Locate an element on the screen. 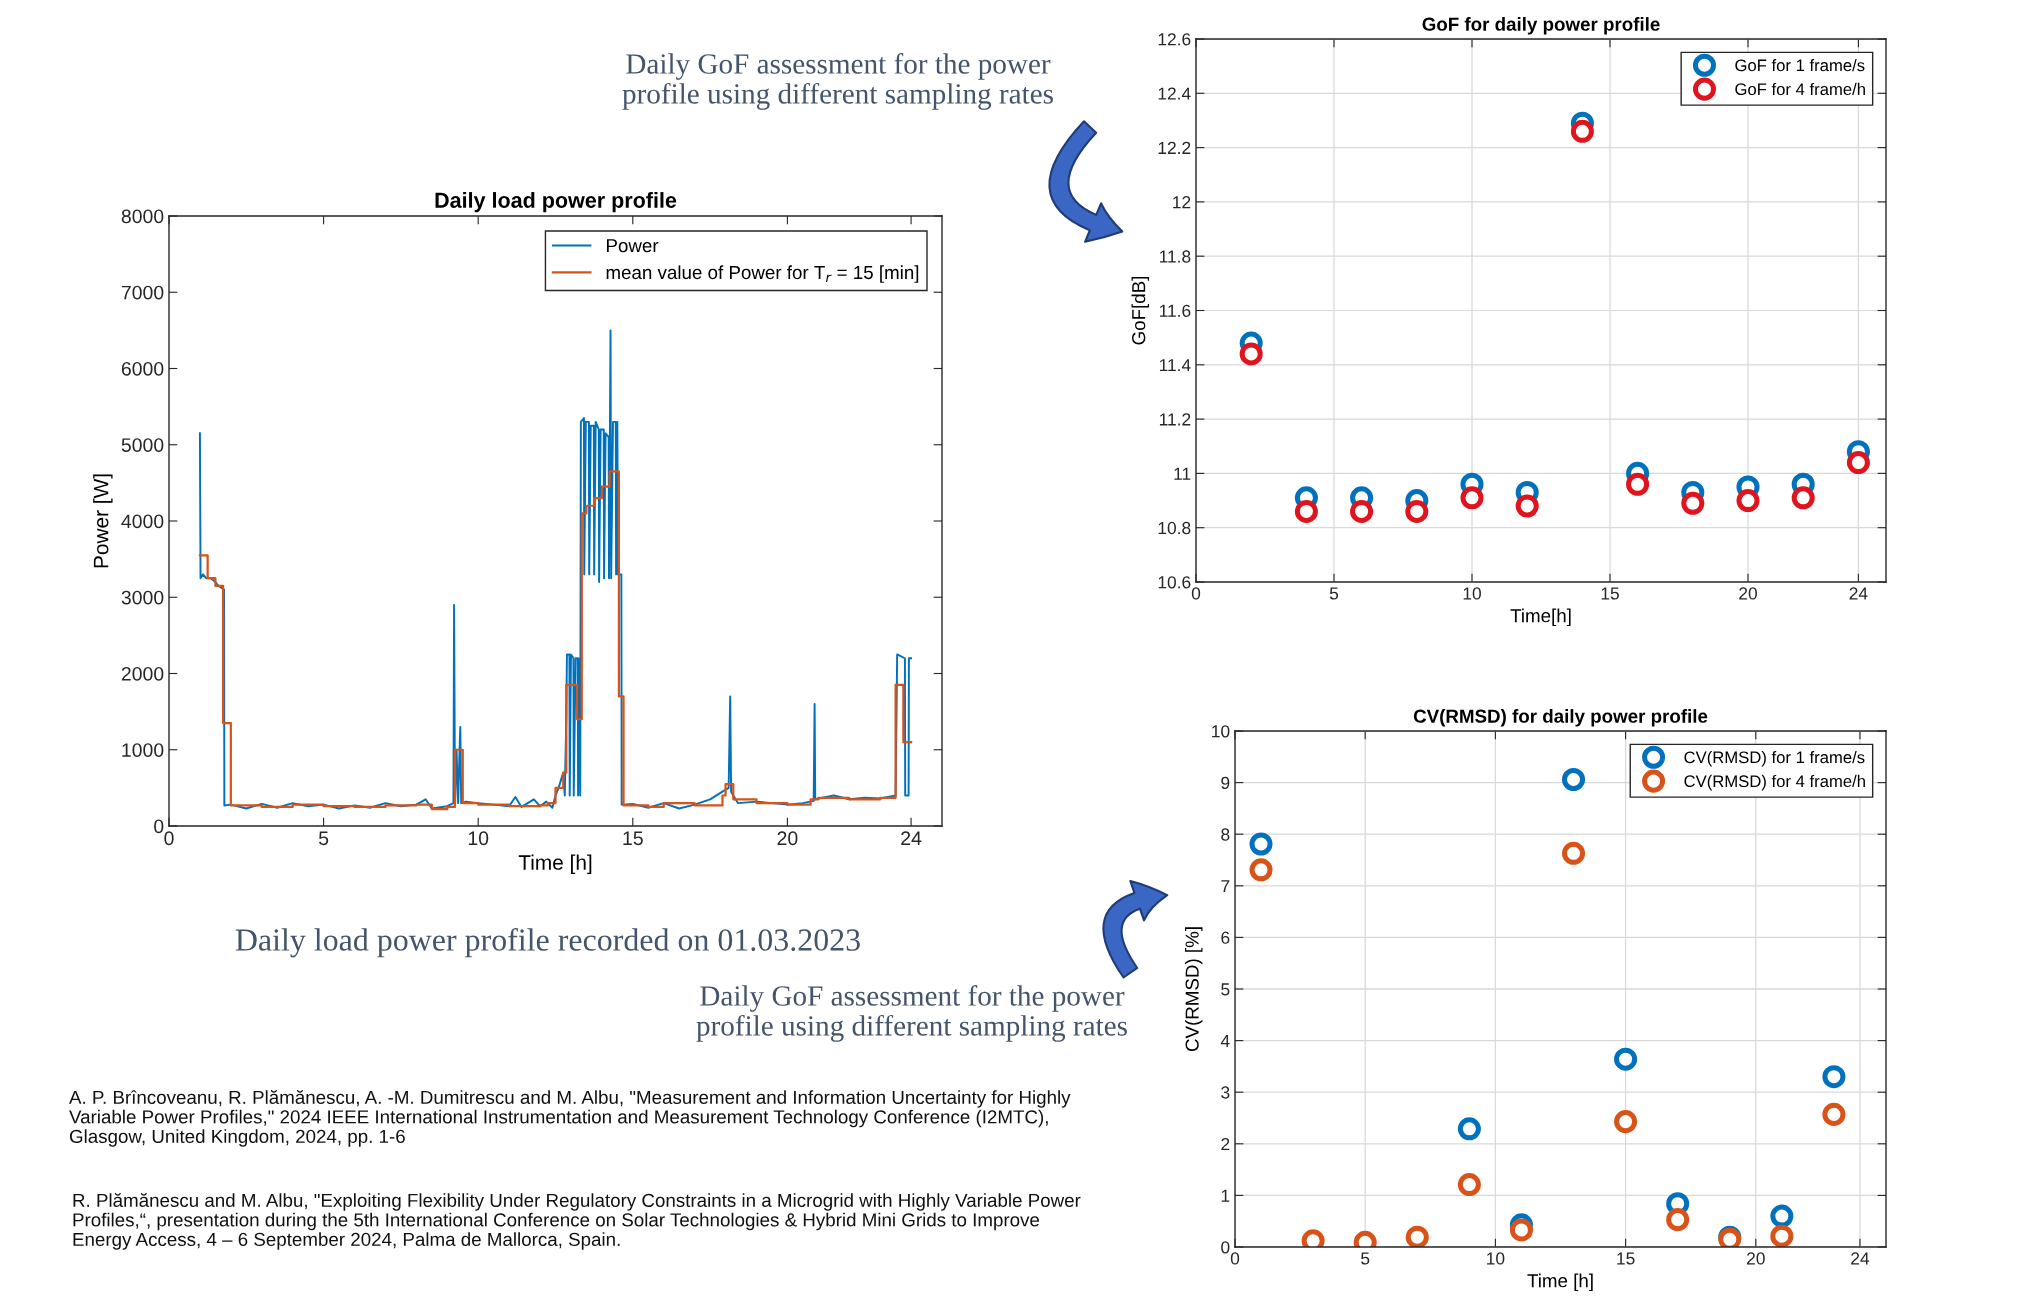  y-tick-label: 3 is located at coordinates (1225, 1092).